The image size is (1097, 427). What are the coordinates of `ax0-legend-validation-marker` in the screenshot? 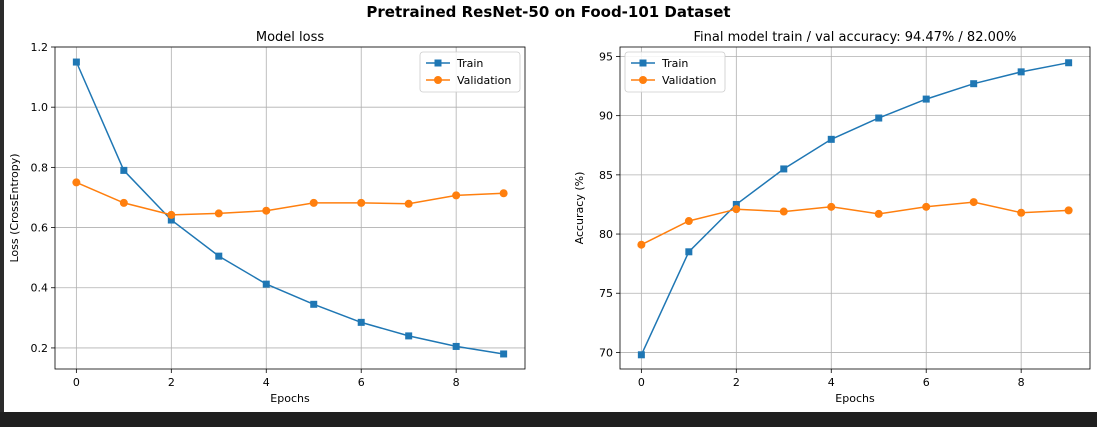 It's located at (438, 80).